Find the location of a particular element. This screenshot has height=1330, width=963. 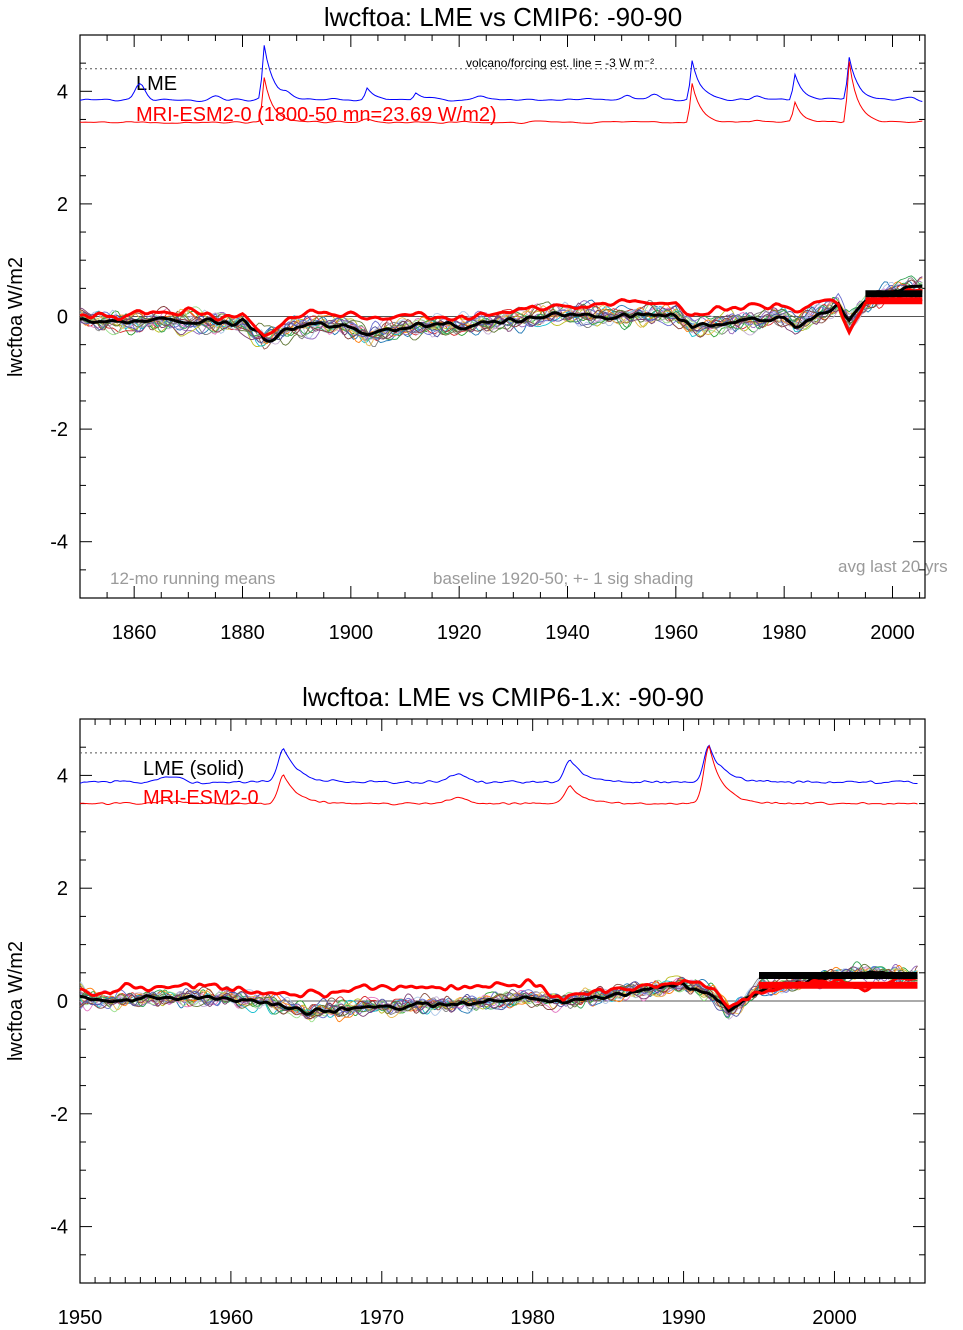

ensemble-mean-line is located at coordinates (501, 313).